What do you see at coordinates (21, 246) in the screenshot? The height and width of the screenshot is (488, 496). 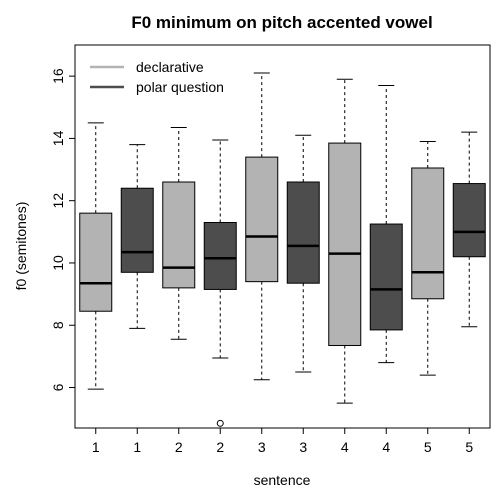 I see `y-axis-label: f0 (semitones)` at bounding box center [21, 246].